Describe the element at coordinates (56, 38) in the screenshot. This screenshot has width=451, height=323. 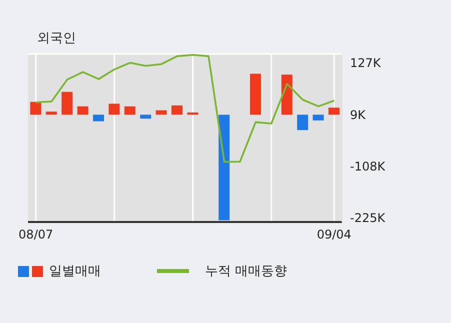
I see `chart-title: 외국인` at that location.